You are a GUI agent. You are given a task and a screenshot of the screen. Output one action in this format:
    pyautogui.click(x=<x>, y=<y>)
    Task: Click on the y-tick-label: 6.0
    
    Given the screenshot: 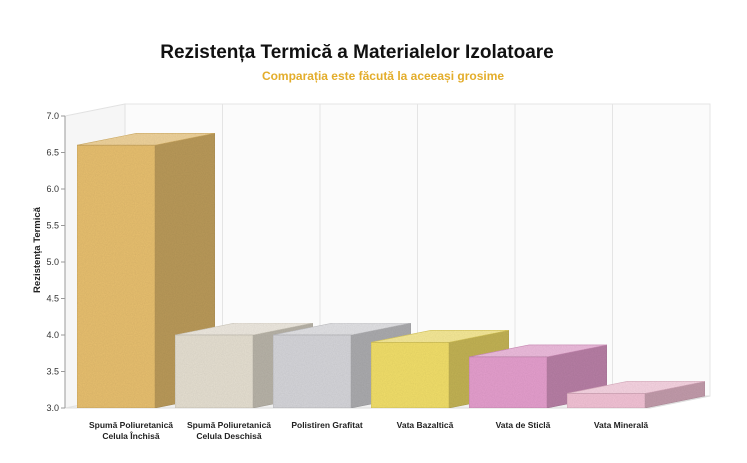 What is the action you would take?
    pyautogui.click(x=52, y=189)
    